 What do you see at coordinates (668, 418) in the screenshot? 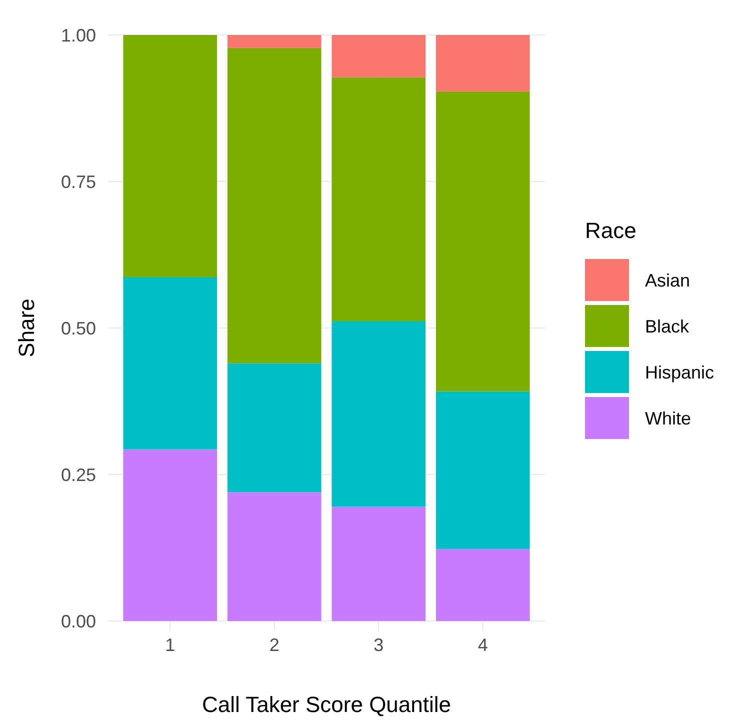
I see `legend-label: White` at bounding box center [668, 418].